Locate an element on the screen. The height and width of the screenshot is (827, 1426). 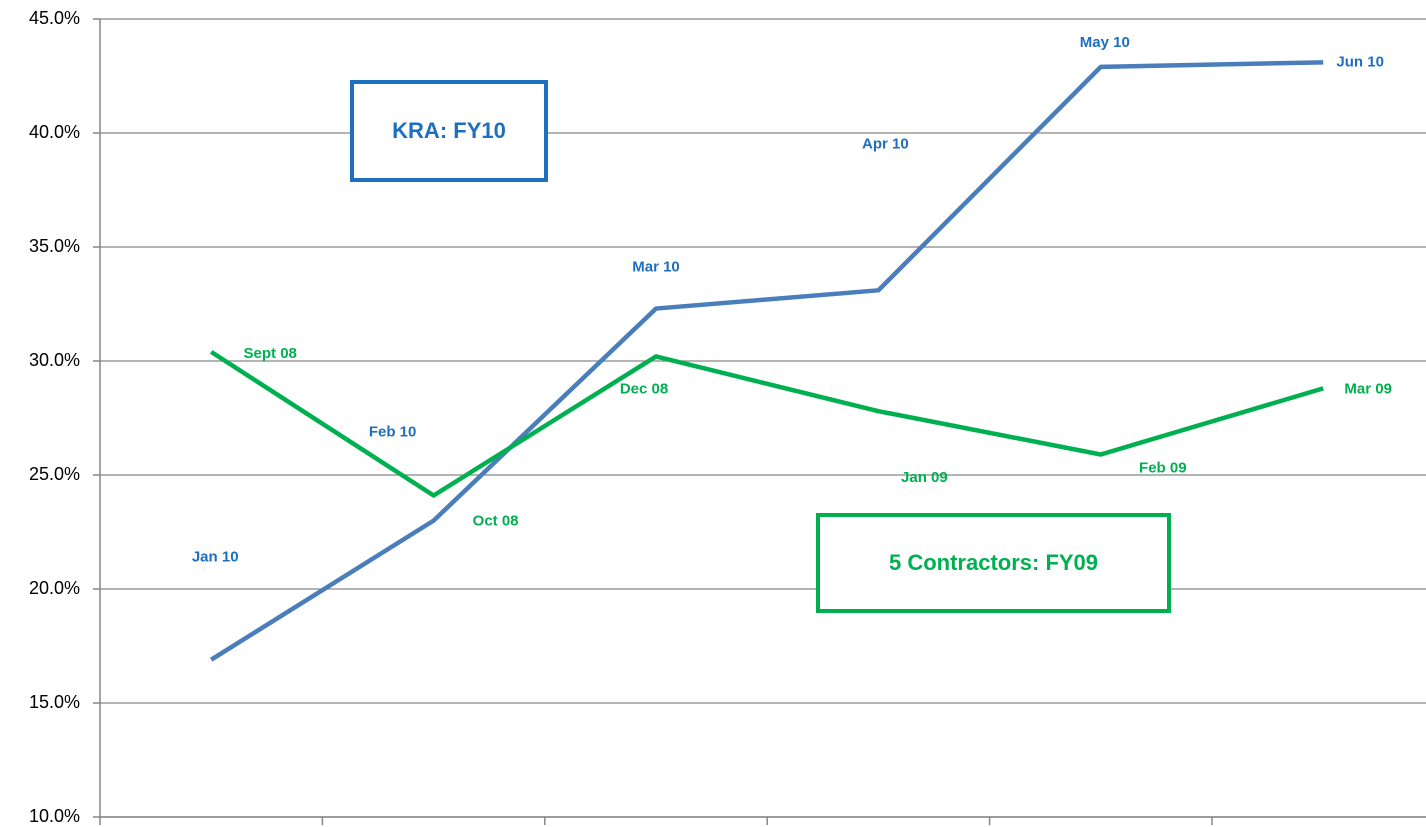
point-label: Mar 09 is located at coordinates (1368, 388).